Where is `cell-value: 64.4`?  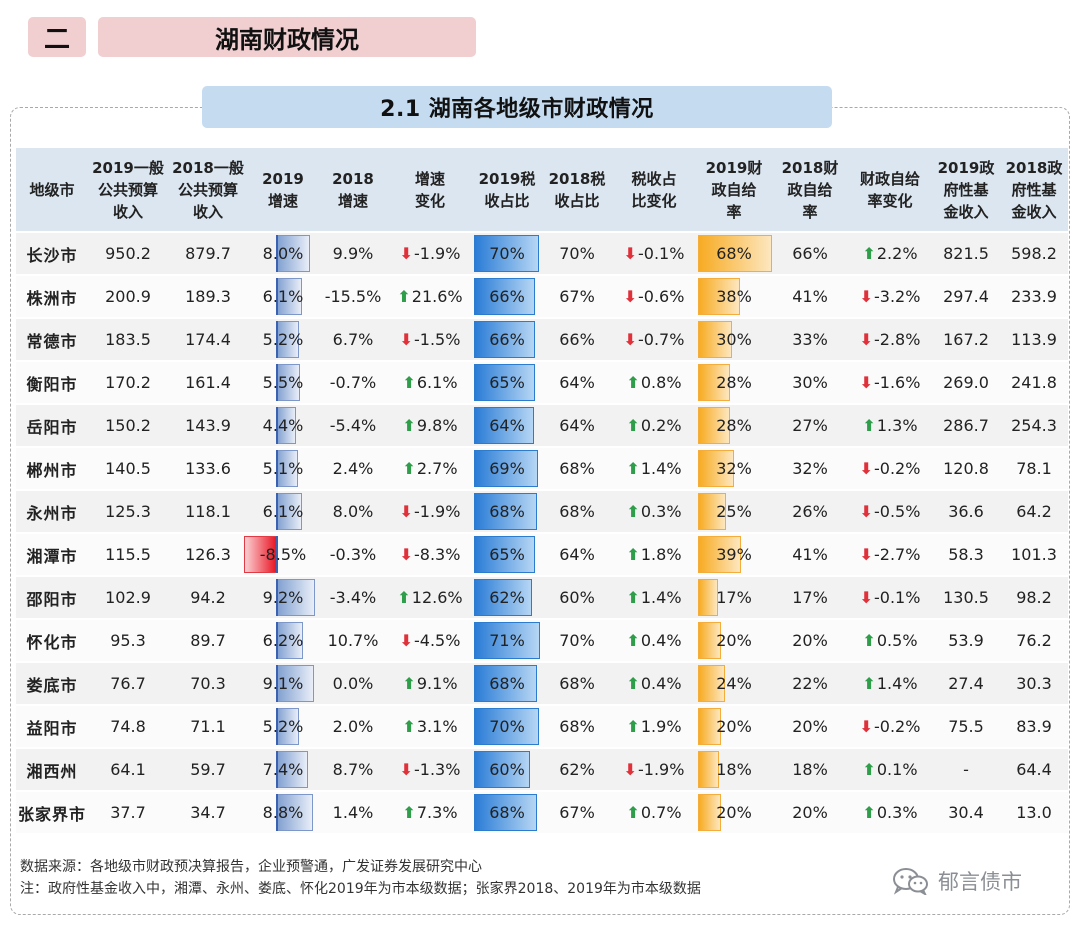
cell-value: 64.4 is located at coordinates (1034, 769).